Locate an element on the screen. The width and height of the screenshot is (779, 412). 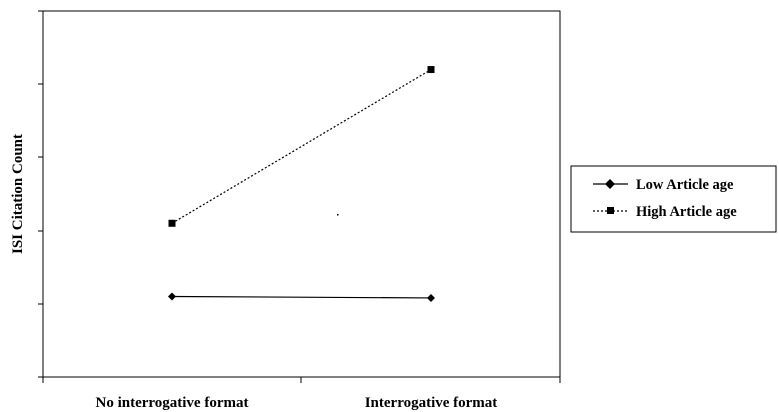
legend-box is located at coordinates (673, 199).